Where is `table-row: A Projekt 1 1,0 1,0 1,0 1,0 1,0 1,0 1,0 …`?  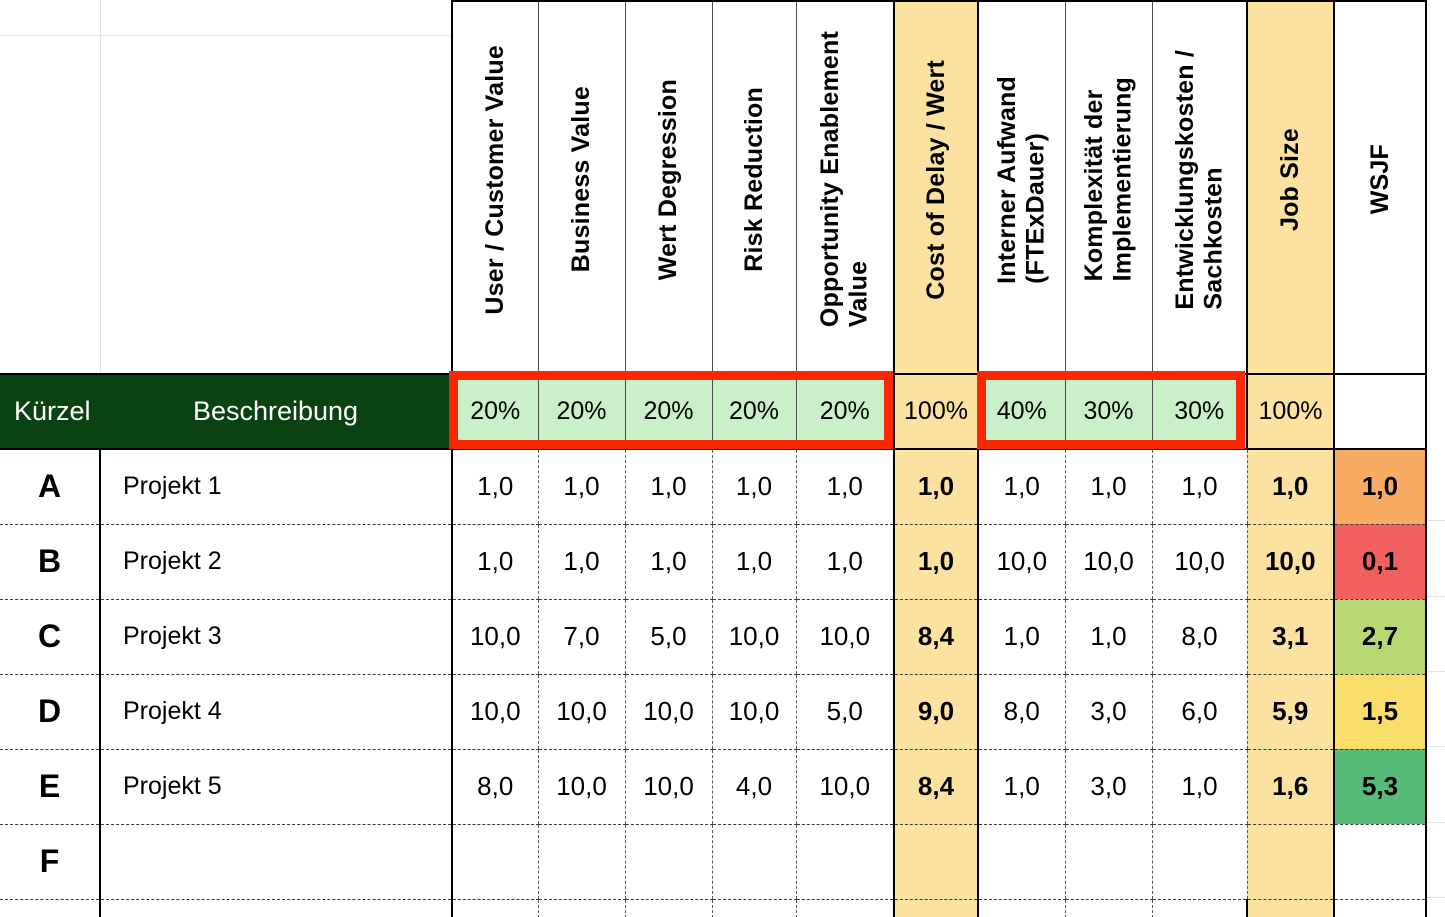 table-row: A Projekt 1 1,0 1,0 1,0 1,0 1,0 1,0 1,0 … is located at coordinates (713, 487).